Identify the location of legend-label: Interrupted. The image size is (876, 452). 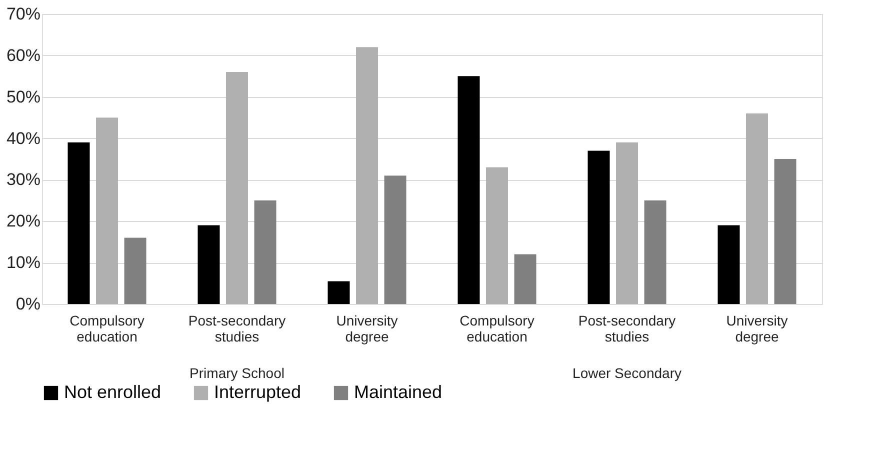
(258, 392).